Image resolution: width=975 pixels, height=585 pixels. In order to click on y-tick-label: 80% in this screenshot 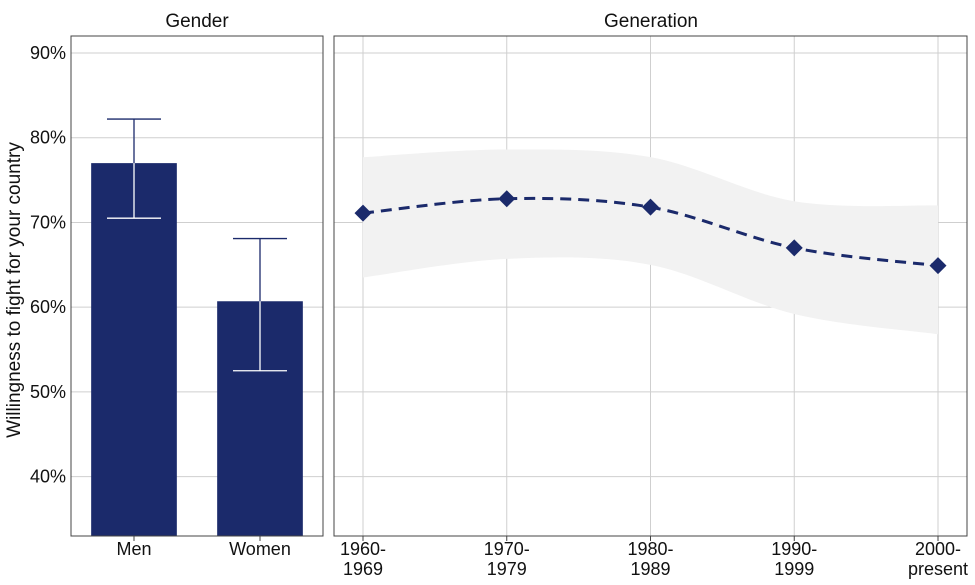, I will do `click(48, 138)`.